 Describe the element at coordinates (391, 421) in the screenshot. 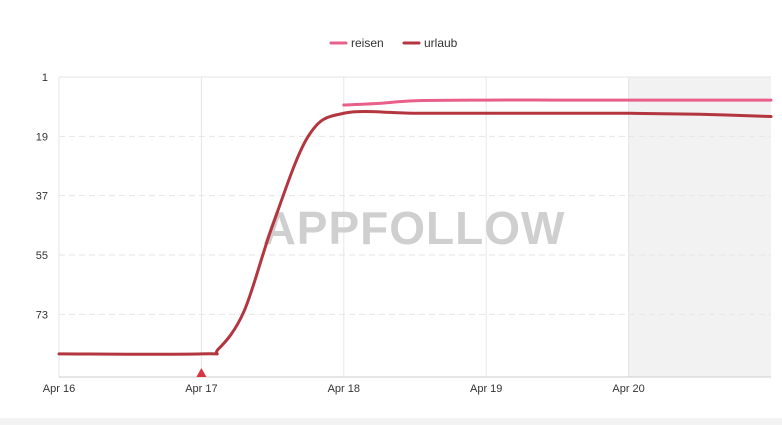

I see `footer-strip` at that location.